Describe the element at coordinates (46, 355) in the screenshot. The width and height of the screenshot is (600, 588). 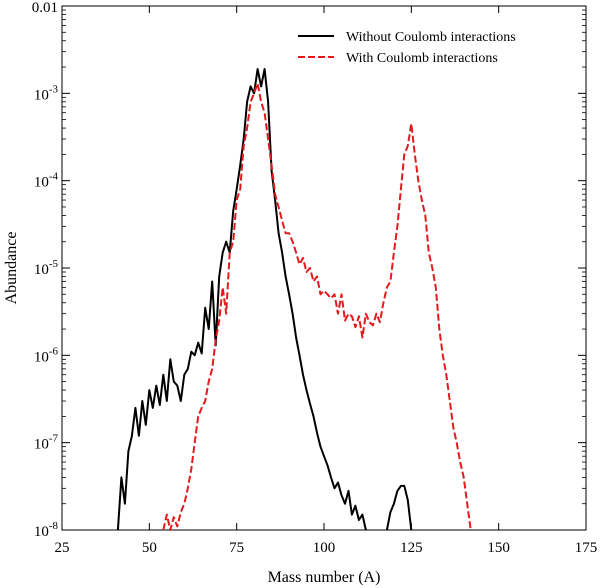
I see `y-tick-label: 10⁻⁶` at that location.